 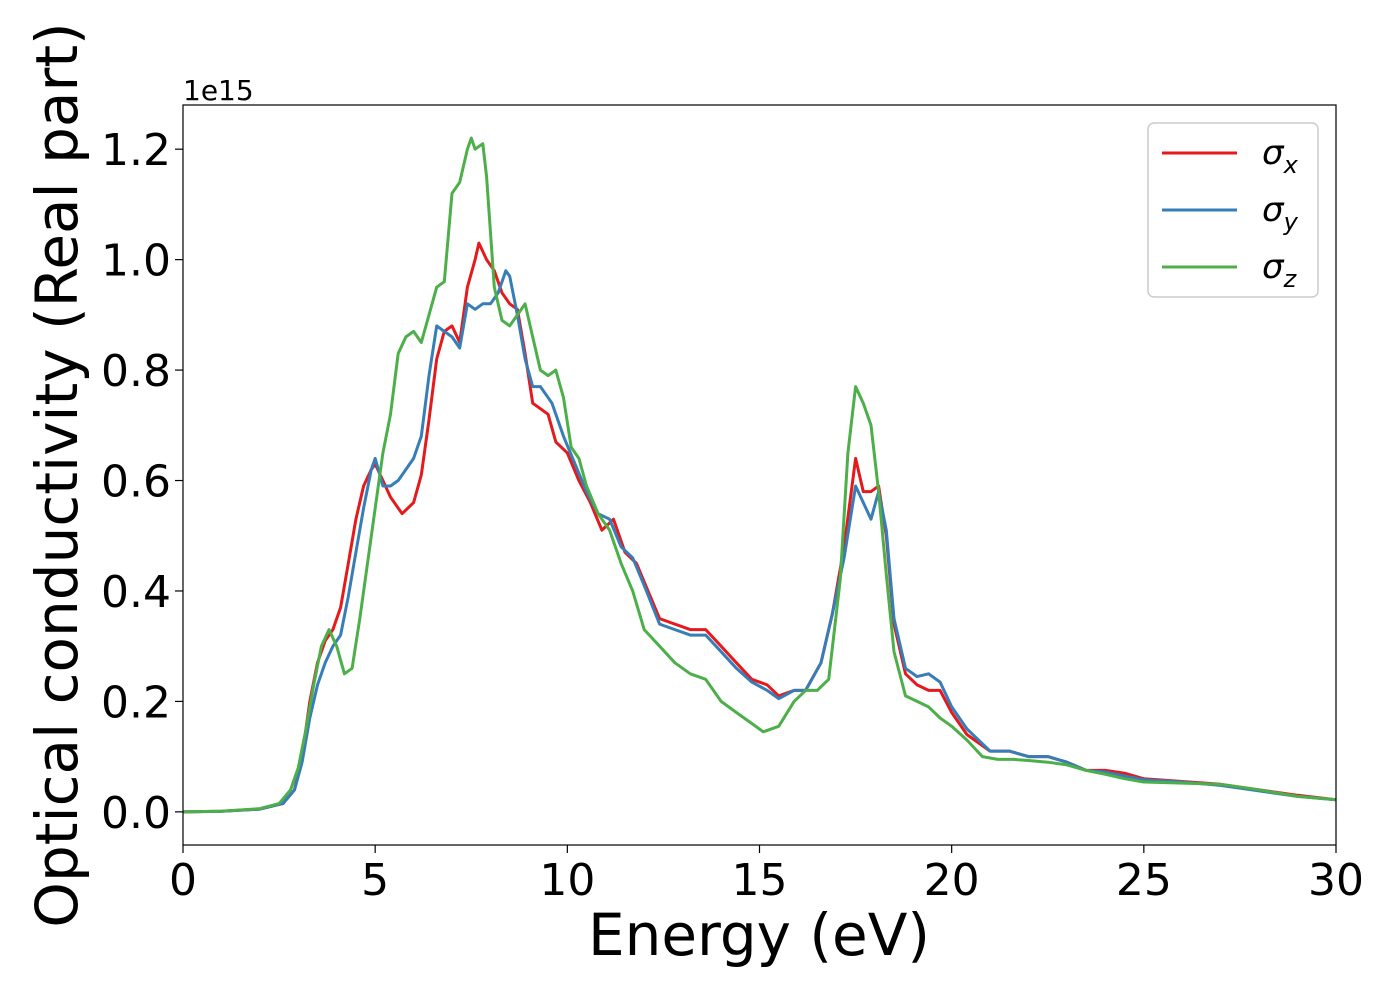 I want to click on y-axis-ticks: 0.0 0.2 0.4 0.6 0.8 1.0 1.2, so click(x=142, y=482).